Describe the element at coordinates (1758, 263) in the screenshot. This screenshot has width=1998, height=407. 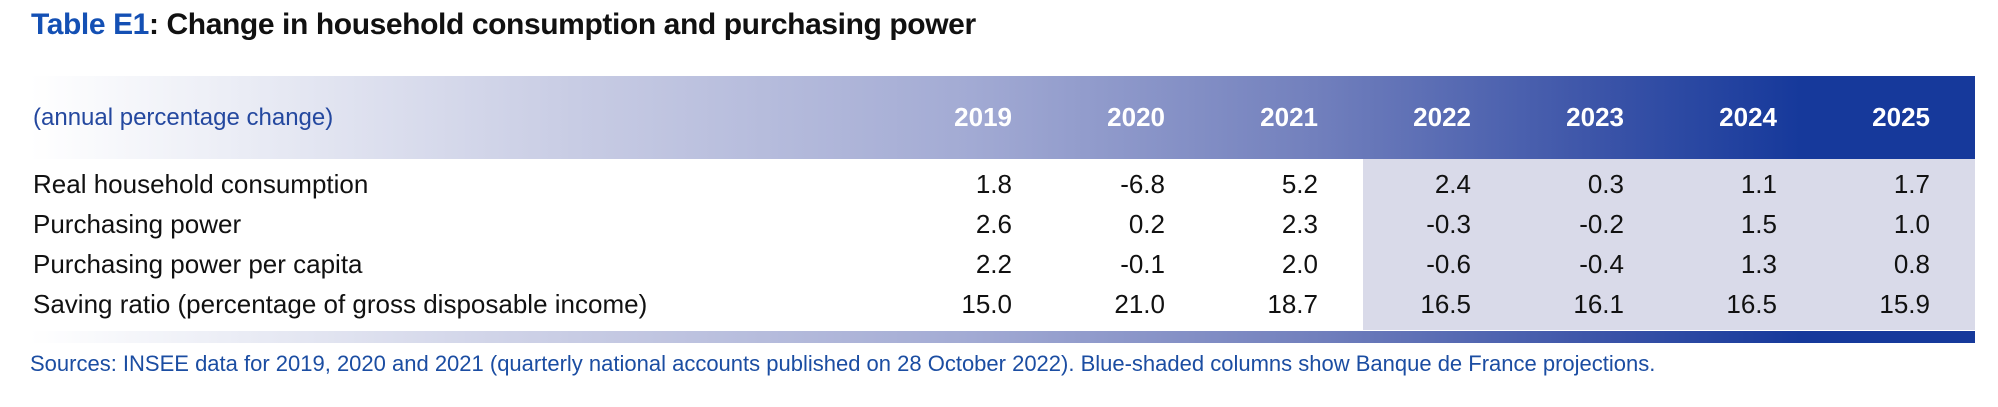
I see `cell-value: 1.3` at that location.